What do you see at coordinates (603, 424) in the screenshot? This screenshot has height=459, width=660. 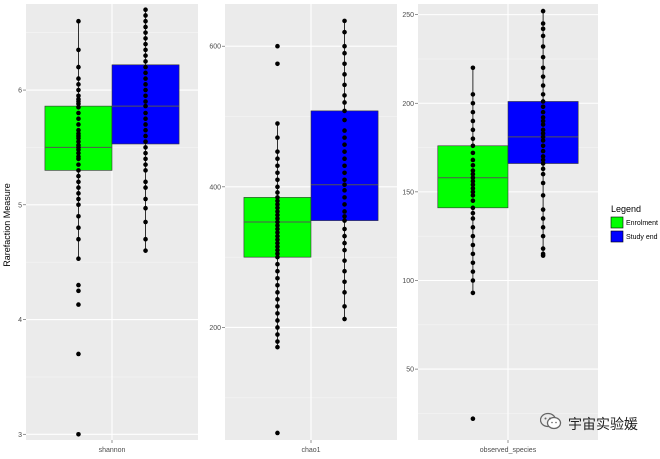 I see `watermark-text: 宇宙实验媛` at bounding box center [603, 424].